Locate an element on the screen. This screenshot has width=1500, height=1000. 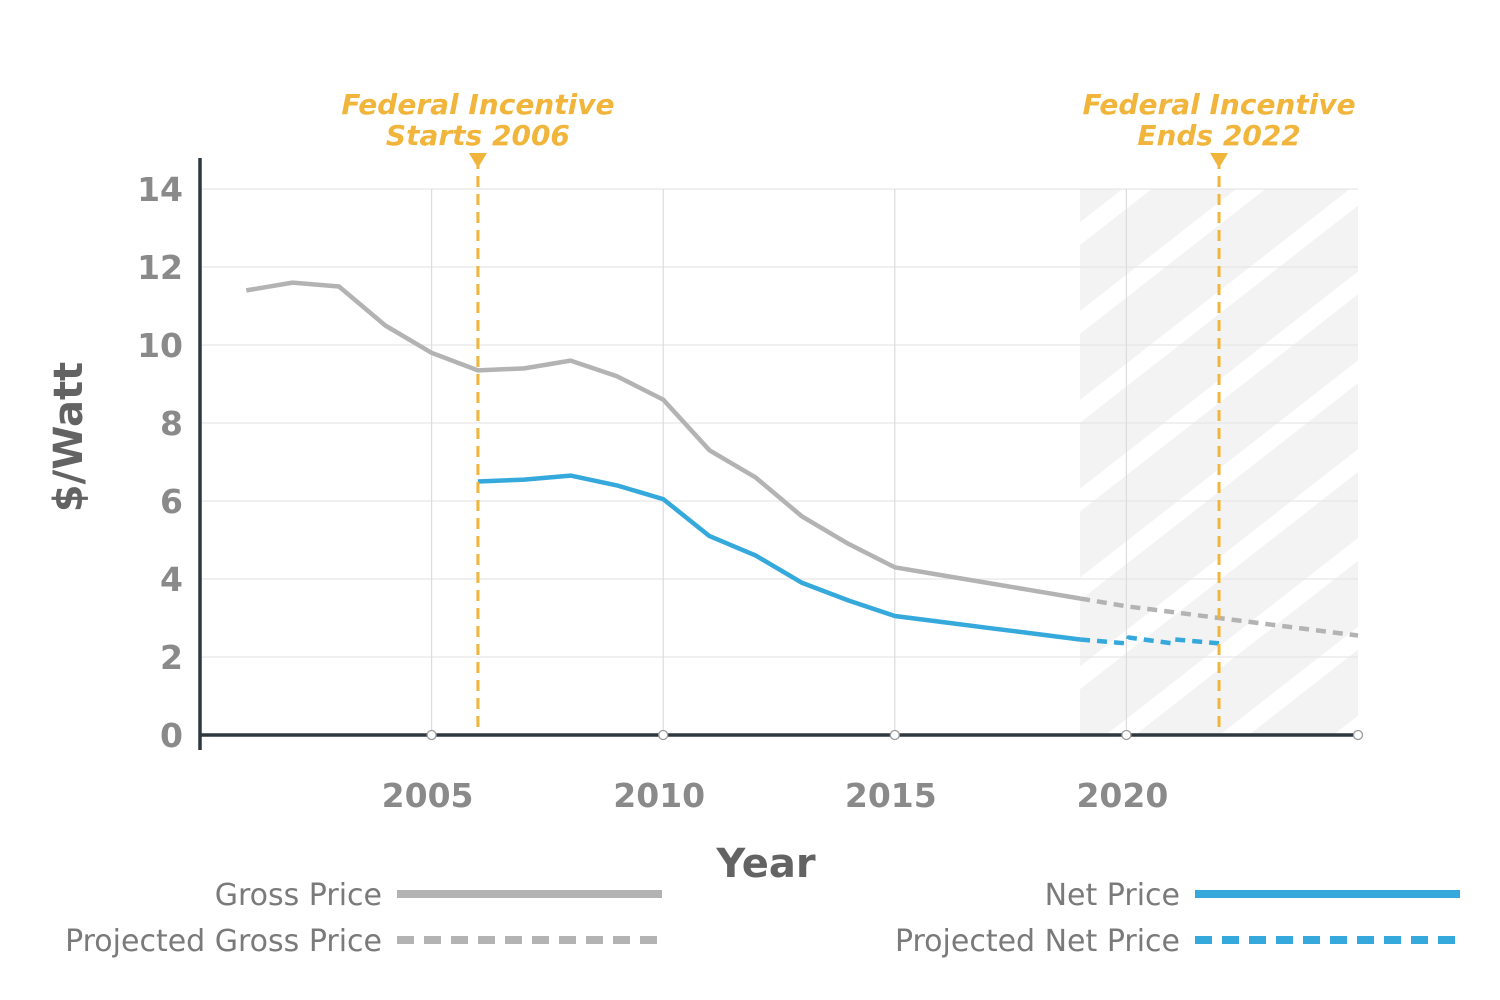
y-tick-label: 0 is located at coordinates (171, 735).